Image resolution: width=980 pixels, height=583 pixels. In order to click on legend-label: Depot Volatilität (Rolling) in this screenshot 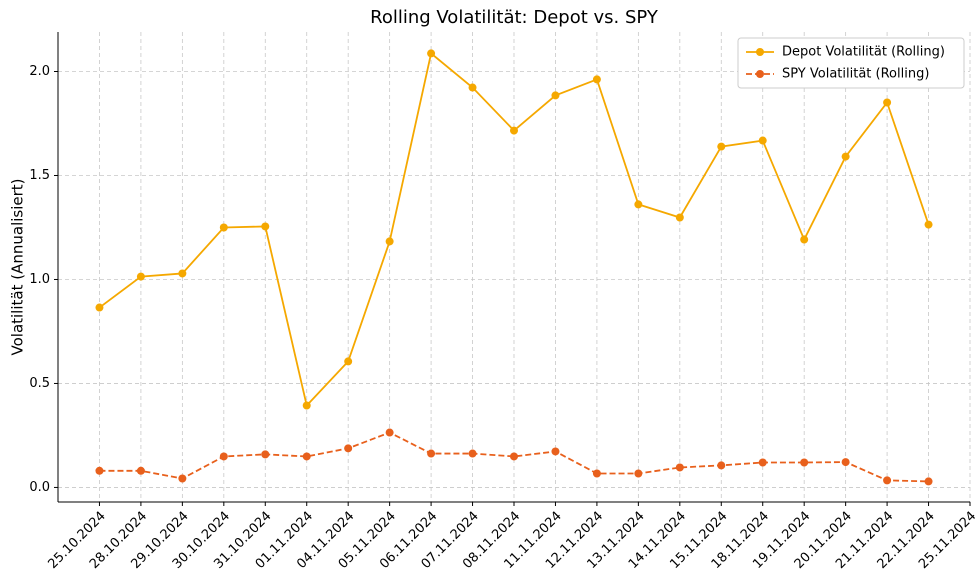, I will do `click(863, 52)`.